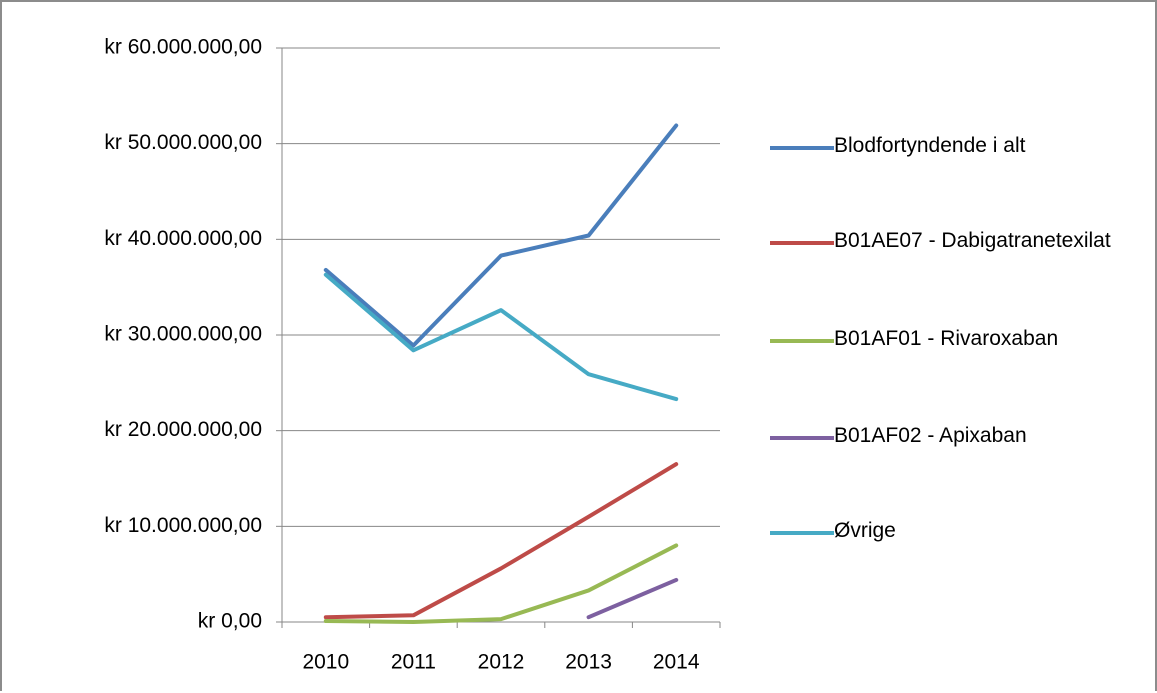  I want to click on legend-label: Øvrige, so click(865, 530).